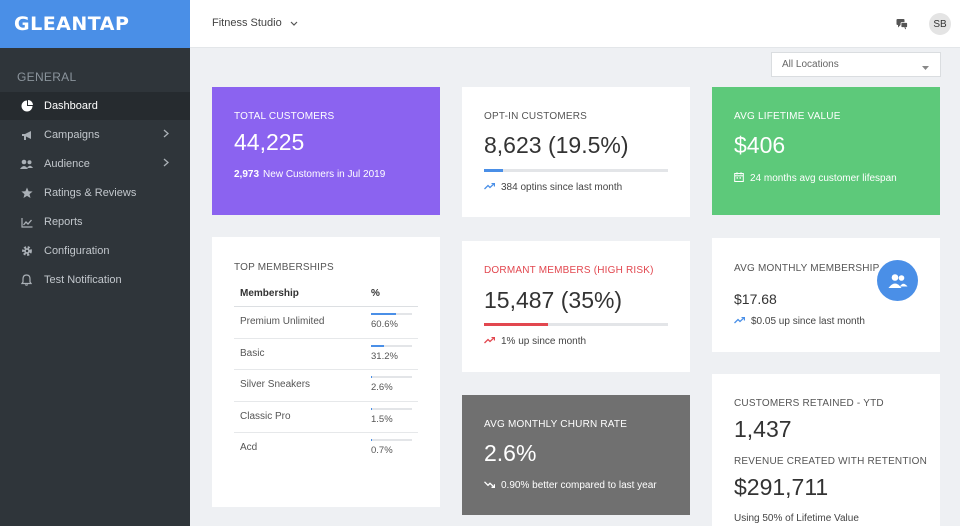 The width and height of the screenshot is (960, 526). What do you see at coordinates (831, 461) in the screenshot?
I see `card-label-2: REVENUE CREATED WITH RETENTION` at bounding box center [831, 461].